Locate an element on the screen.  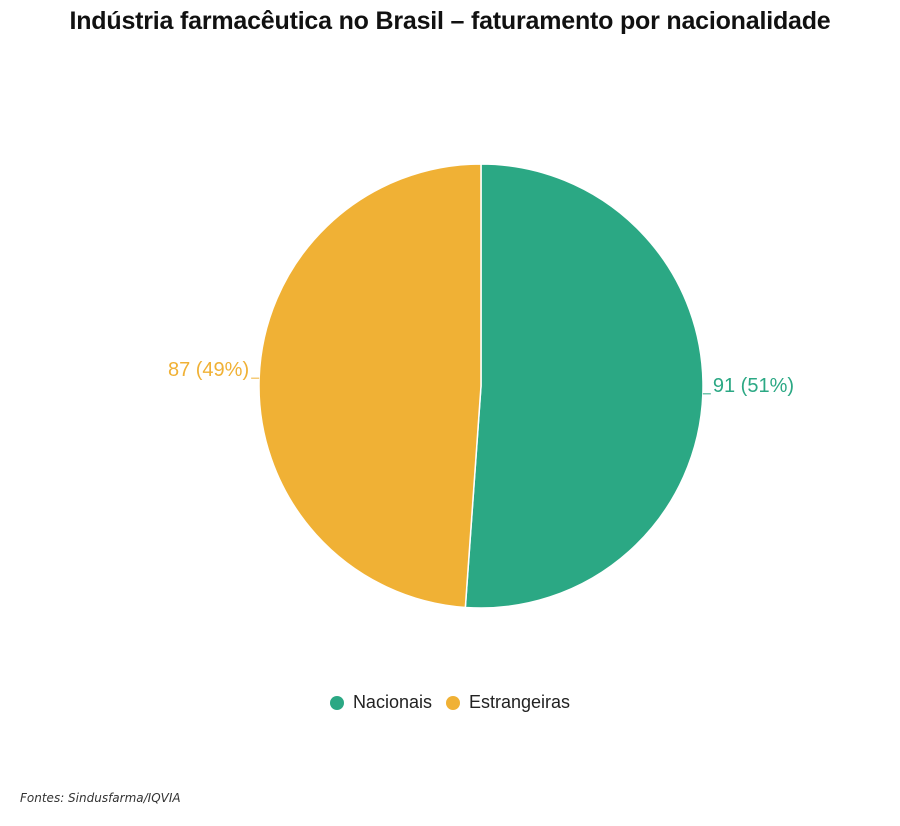
pie-slice-estrangeiras is located at coordinates (370, 386).